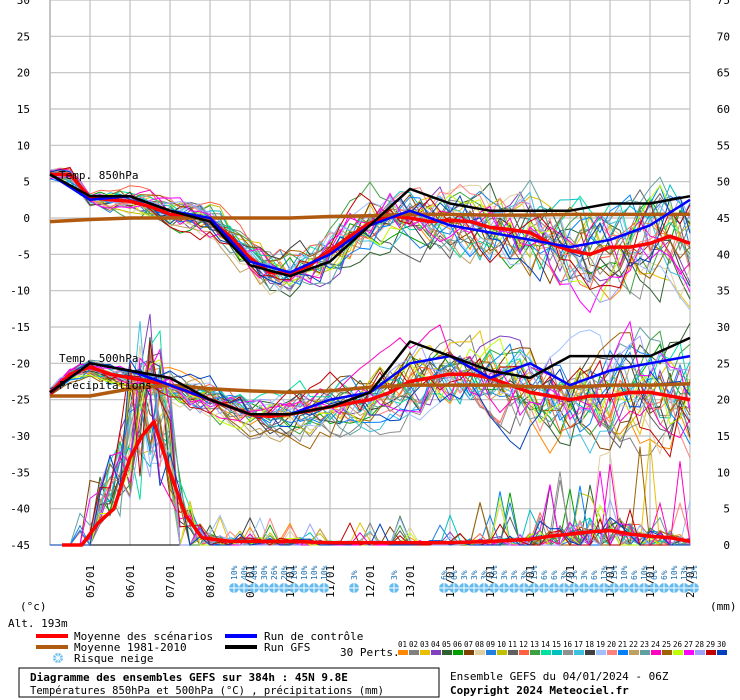  What do you see at coordinates (241, 647) in the screenshot?
I see `legend-swatch-gfs` at bounding box center [241, 647].